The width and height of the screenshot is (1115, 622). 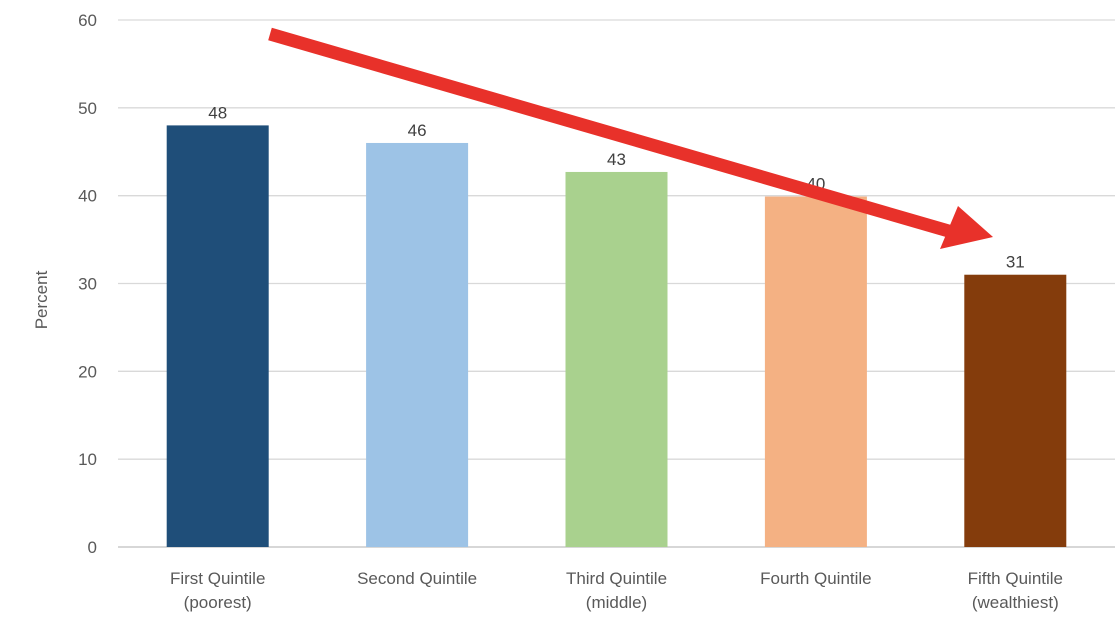 What do you see at coordinates (1015, 602) in the screenshot?
I see `x-tick-label: (wealthiest)` at bounding box center [1015, 602].